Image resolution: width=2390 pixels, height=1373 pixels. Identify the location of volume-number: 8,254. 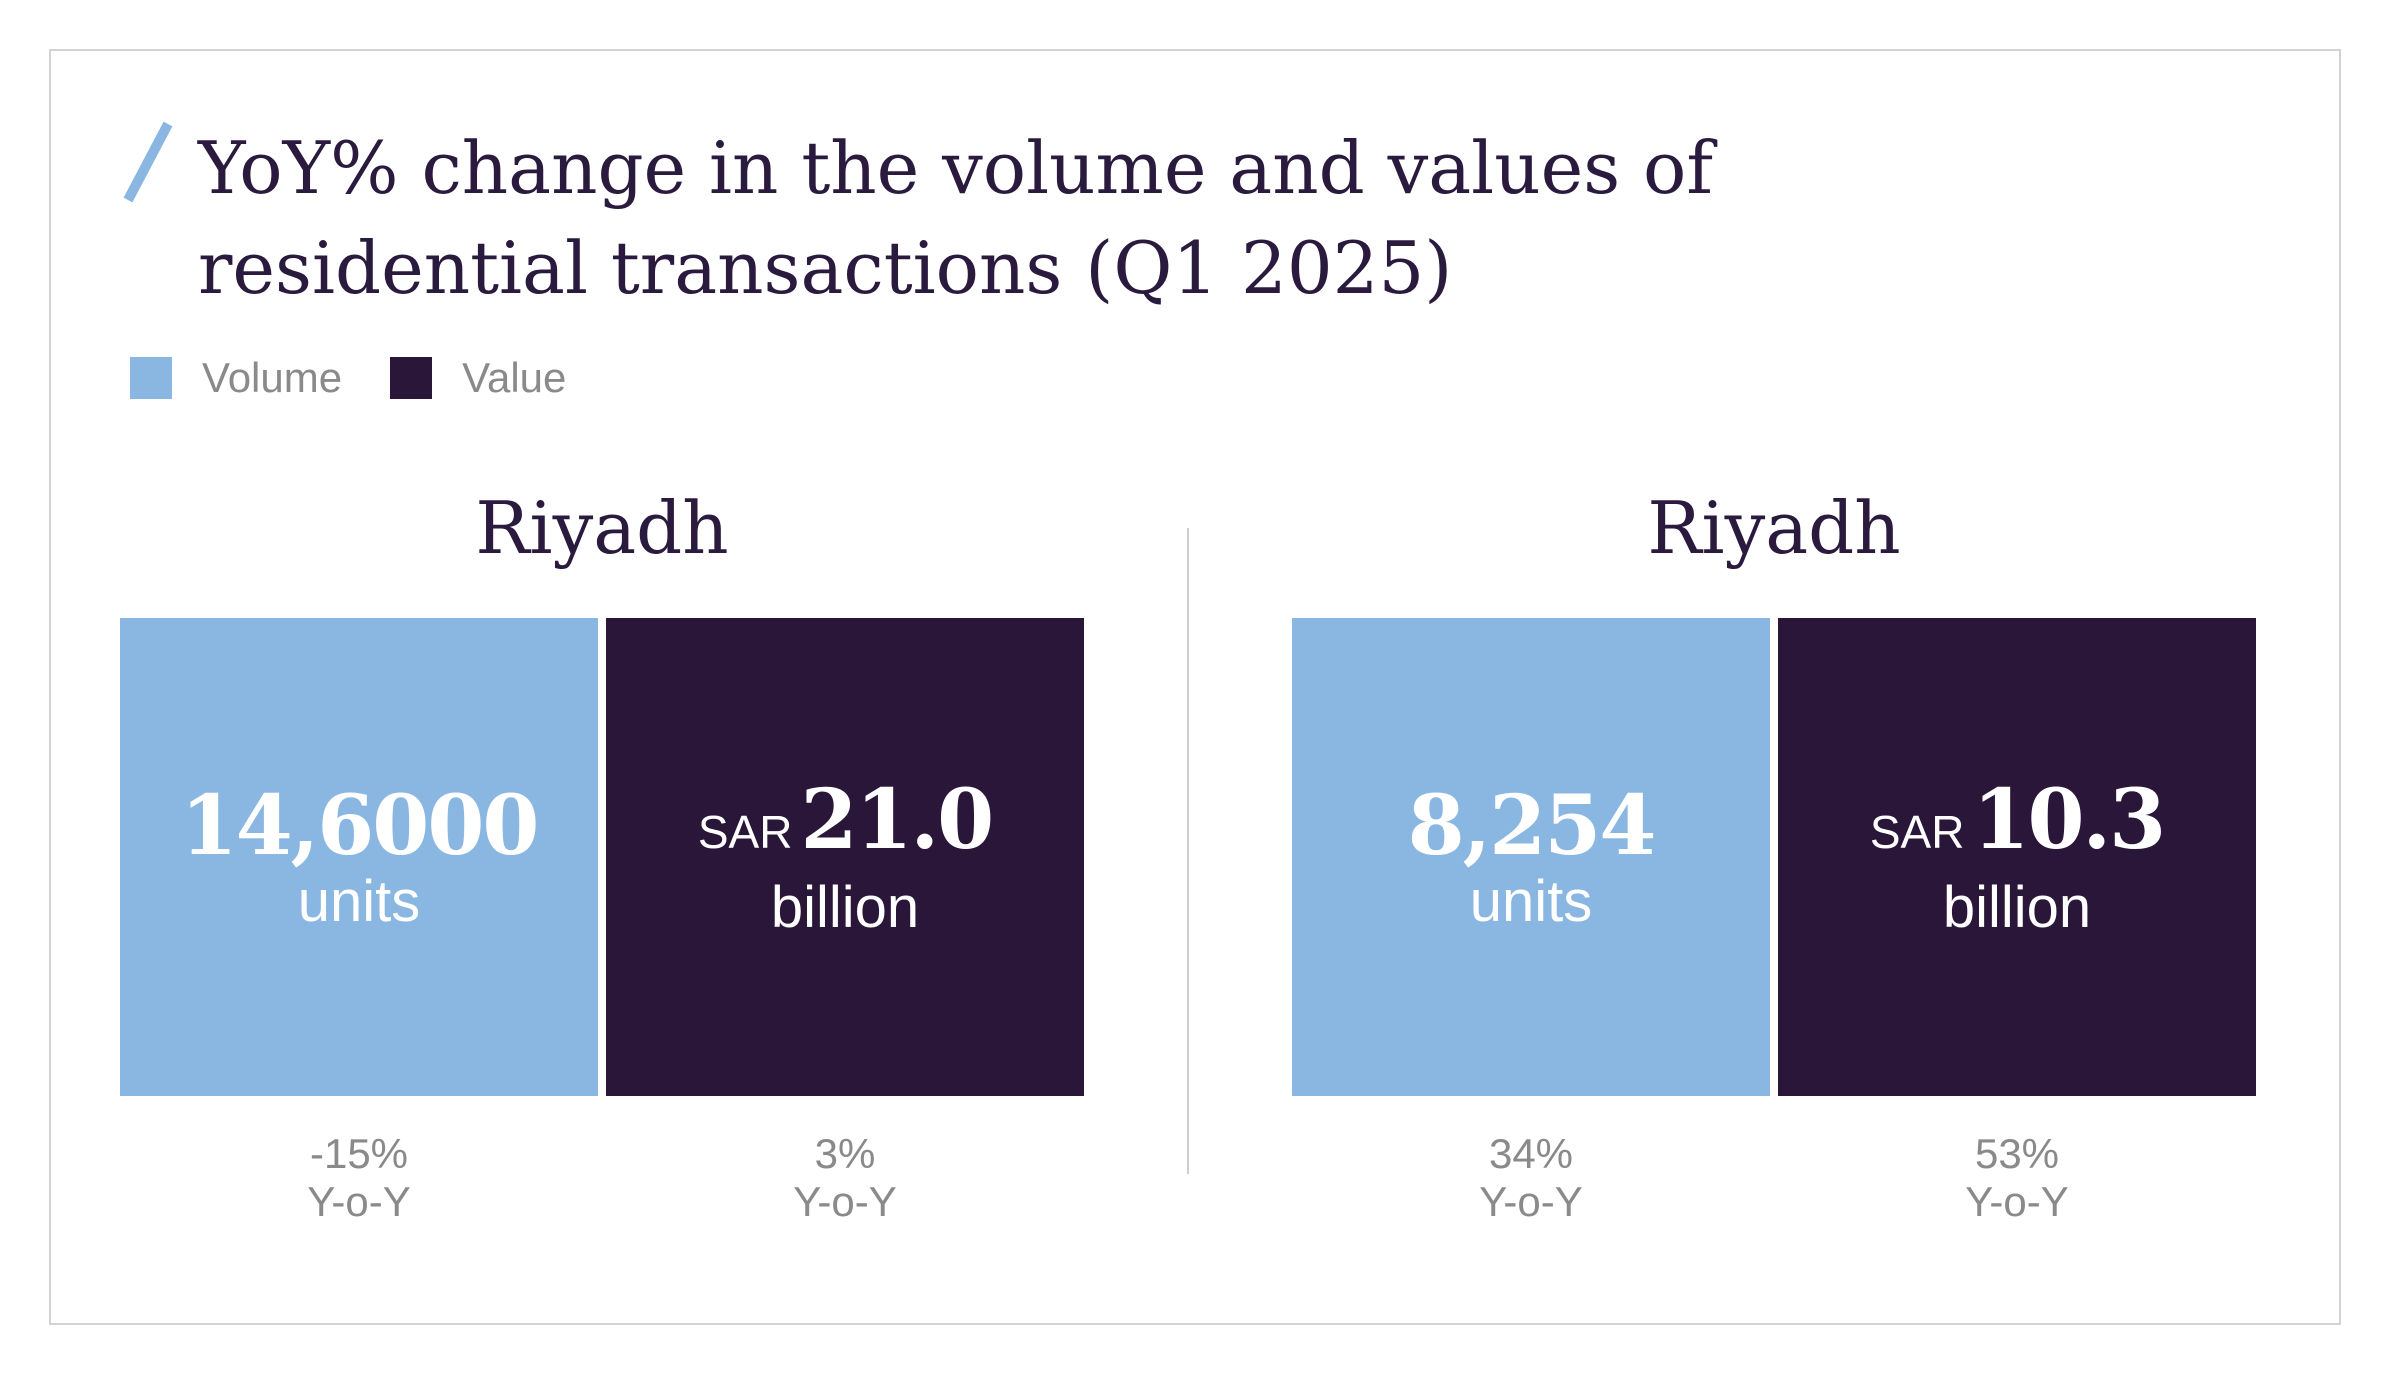
(1532, 826).